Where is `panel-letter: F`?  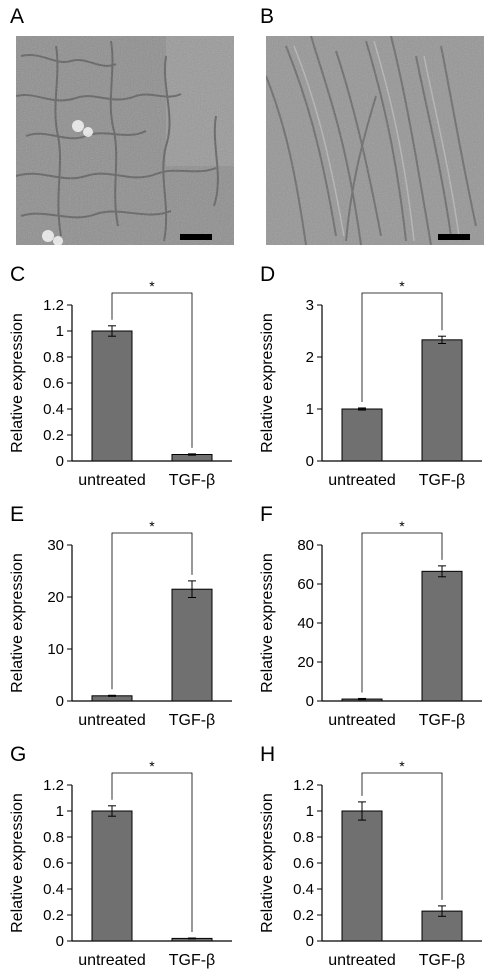 panel-letter: F is located at coordinates (266, 514).